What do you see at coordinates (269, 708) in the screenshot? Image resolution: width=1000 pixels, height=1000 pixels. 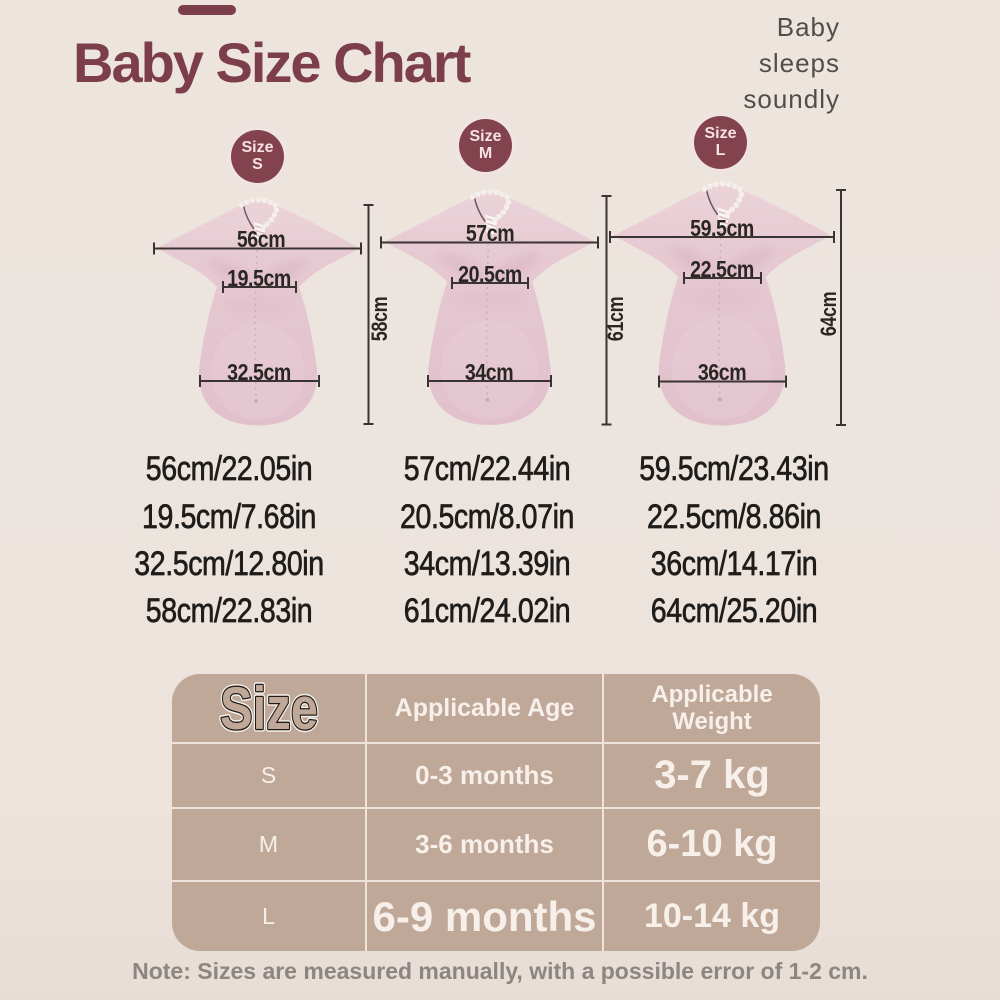 I see `svg-text: Size` at bounding box center [269, 708].